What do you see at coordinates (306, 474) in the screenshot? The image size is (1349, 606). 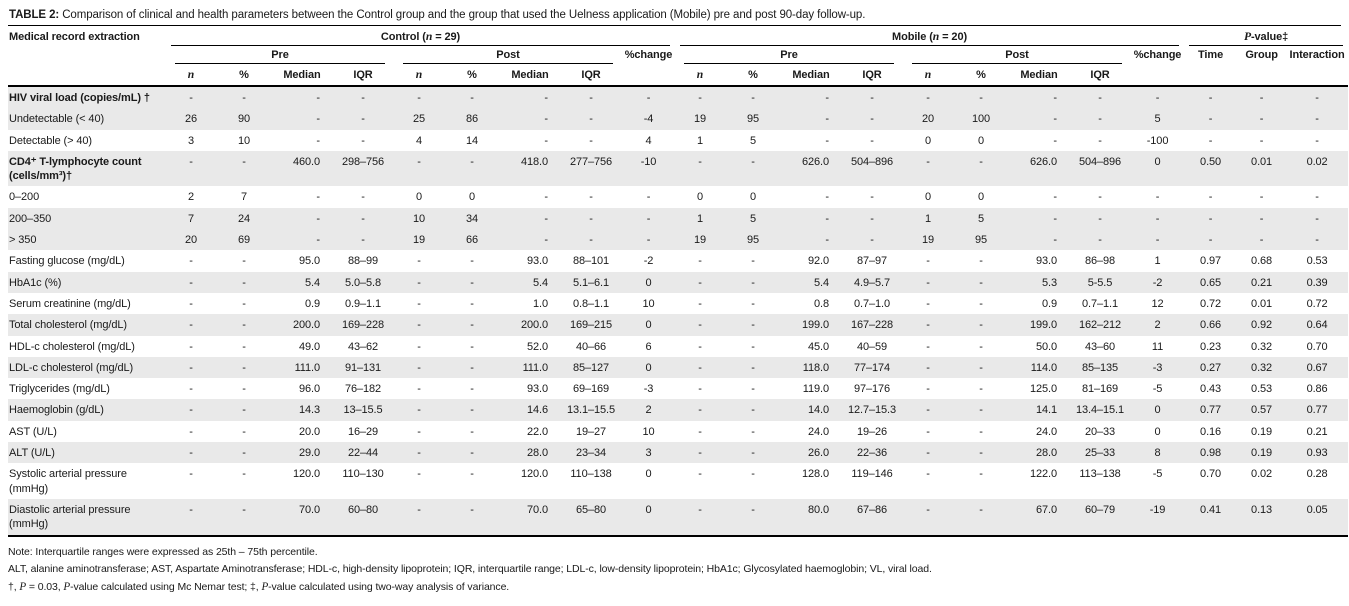 I see `data-cell: 120.0` at bounding box center [306, 474].